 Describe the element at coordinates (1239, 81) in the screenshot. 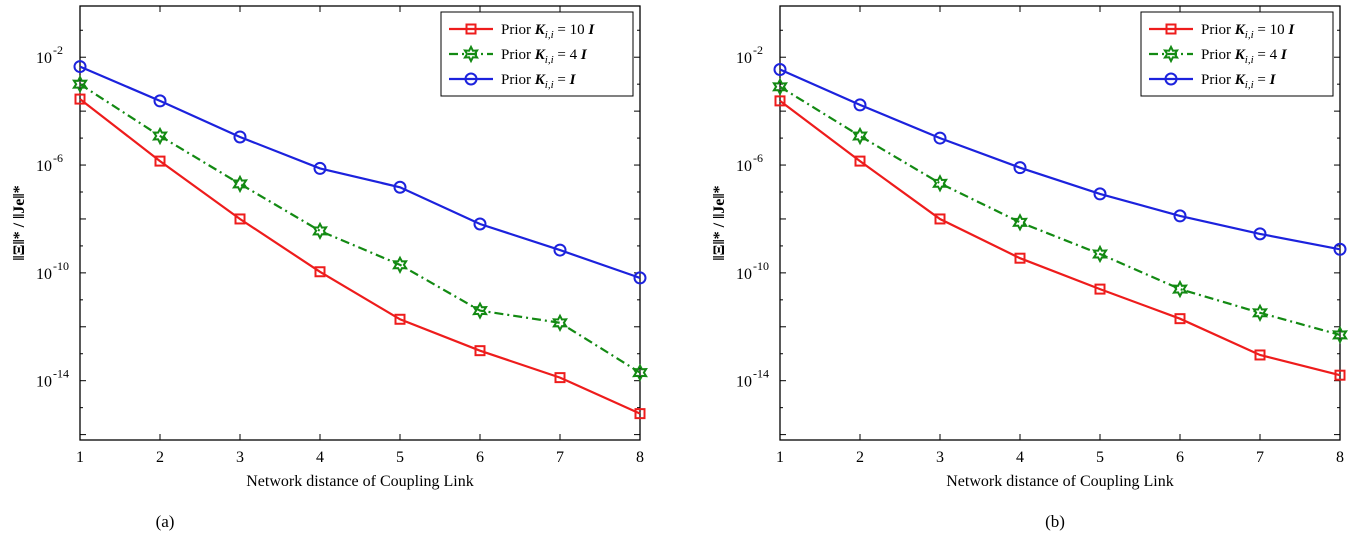

I see `legend-label: Prior Ki,i = I` at that location.